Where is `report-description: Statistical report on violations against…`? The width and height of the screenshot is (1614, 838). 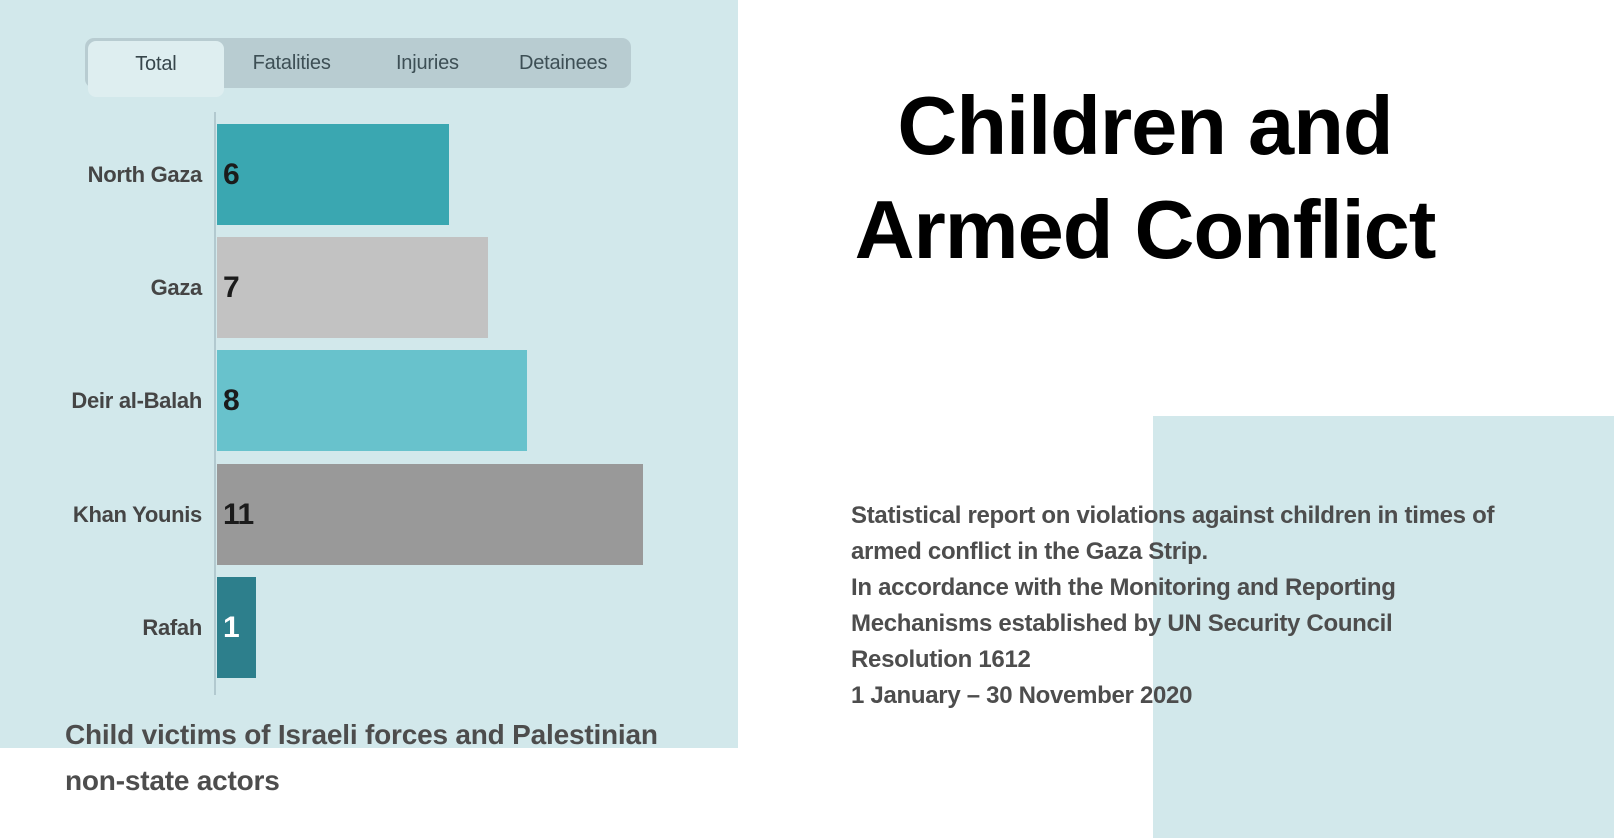
report-description: Statistical report on violations against… is located at coordinates (1172, 606).